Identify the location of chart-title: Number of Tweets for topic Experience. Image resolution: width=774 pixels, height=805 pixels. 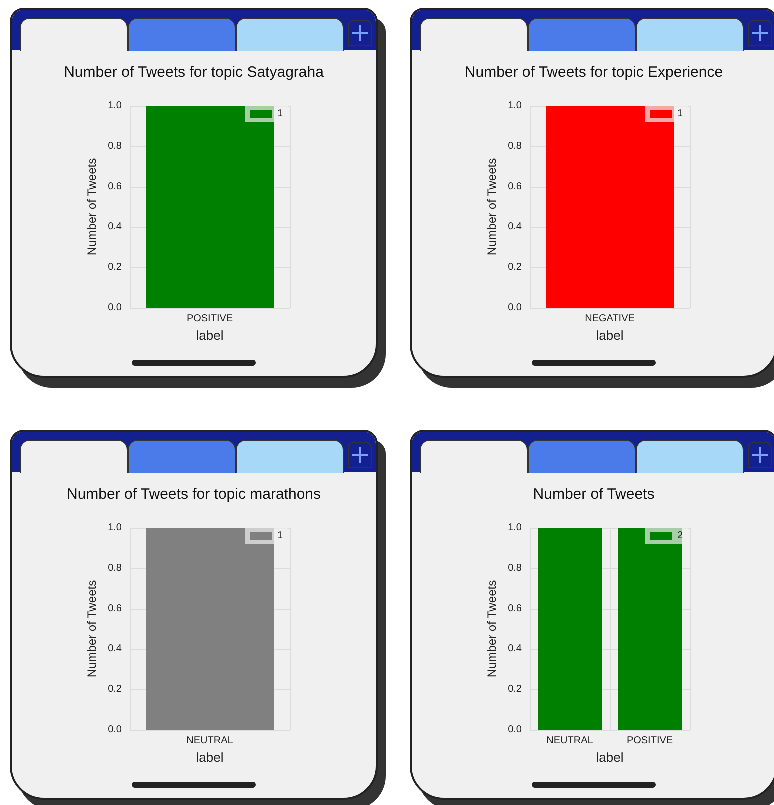
(594, 72).